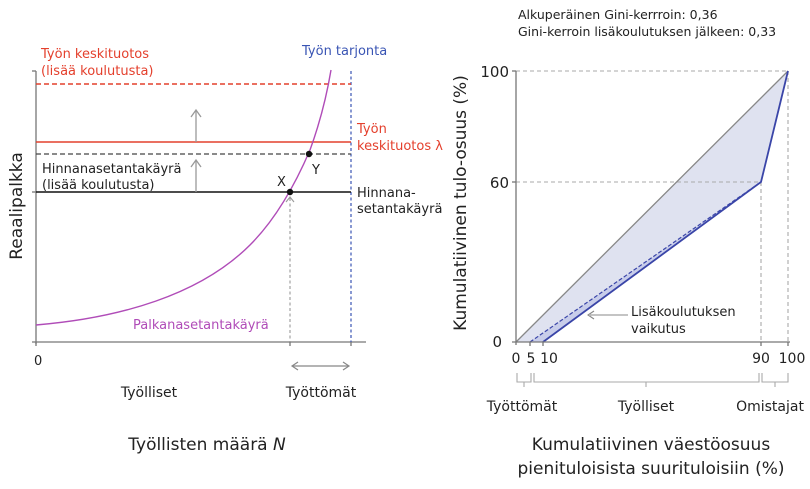  What do you see at coordinates (200, 445) in the screenshot?
I see `x-axis-label-main: Työllisten määrä` at bounding box center [200, 445].